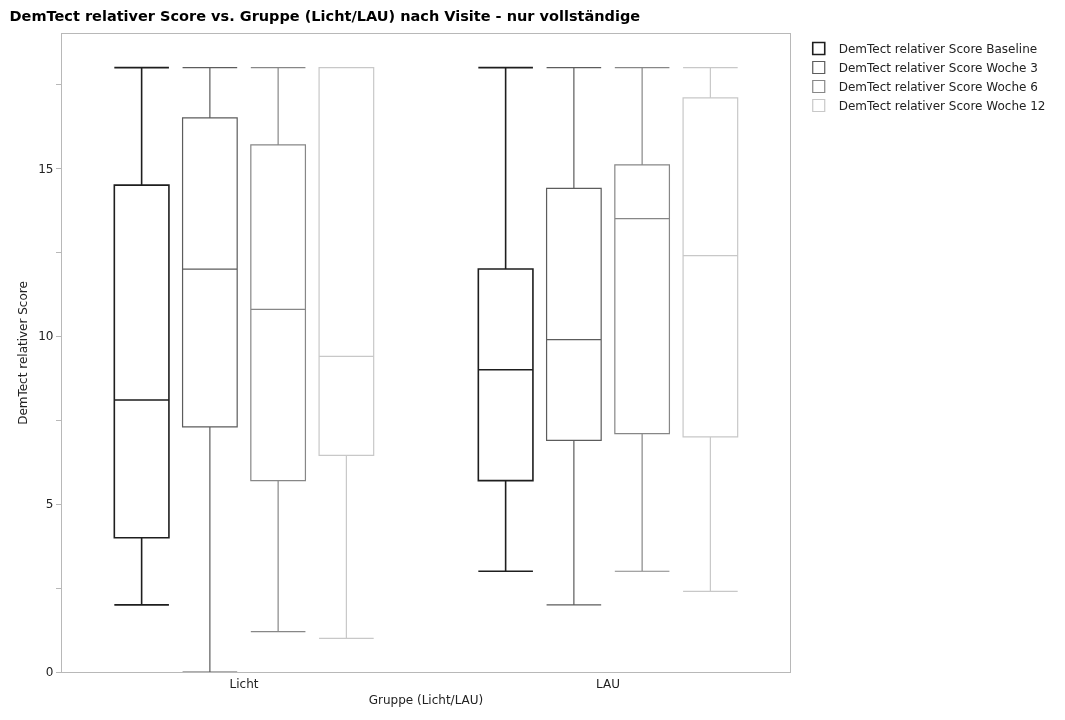 The image size is (1065, 720). I want to click on legend-label: DemTect relativer Score Baseline, so click(938, 49).